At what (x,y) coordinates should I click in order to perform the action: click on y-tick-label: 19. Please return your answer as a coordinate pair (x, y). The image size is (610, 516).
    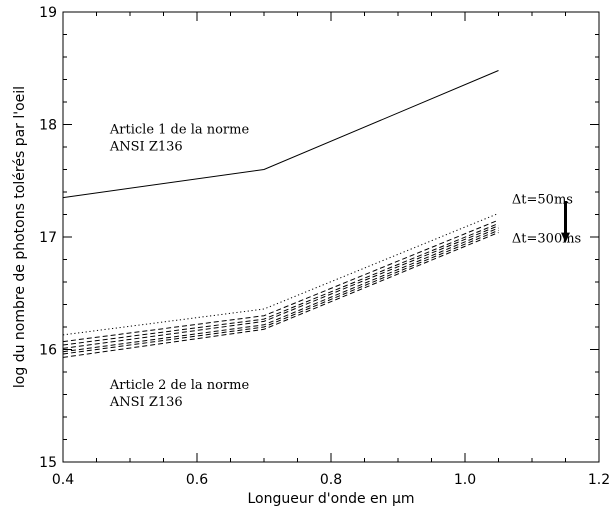
    Looking at the image, I should click on (48, 13).